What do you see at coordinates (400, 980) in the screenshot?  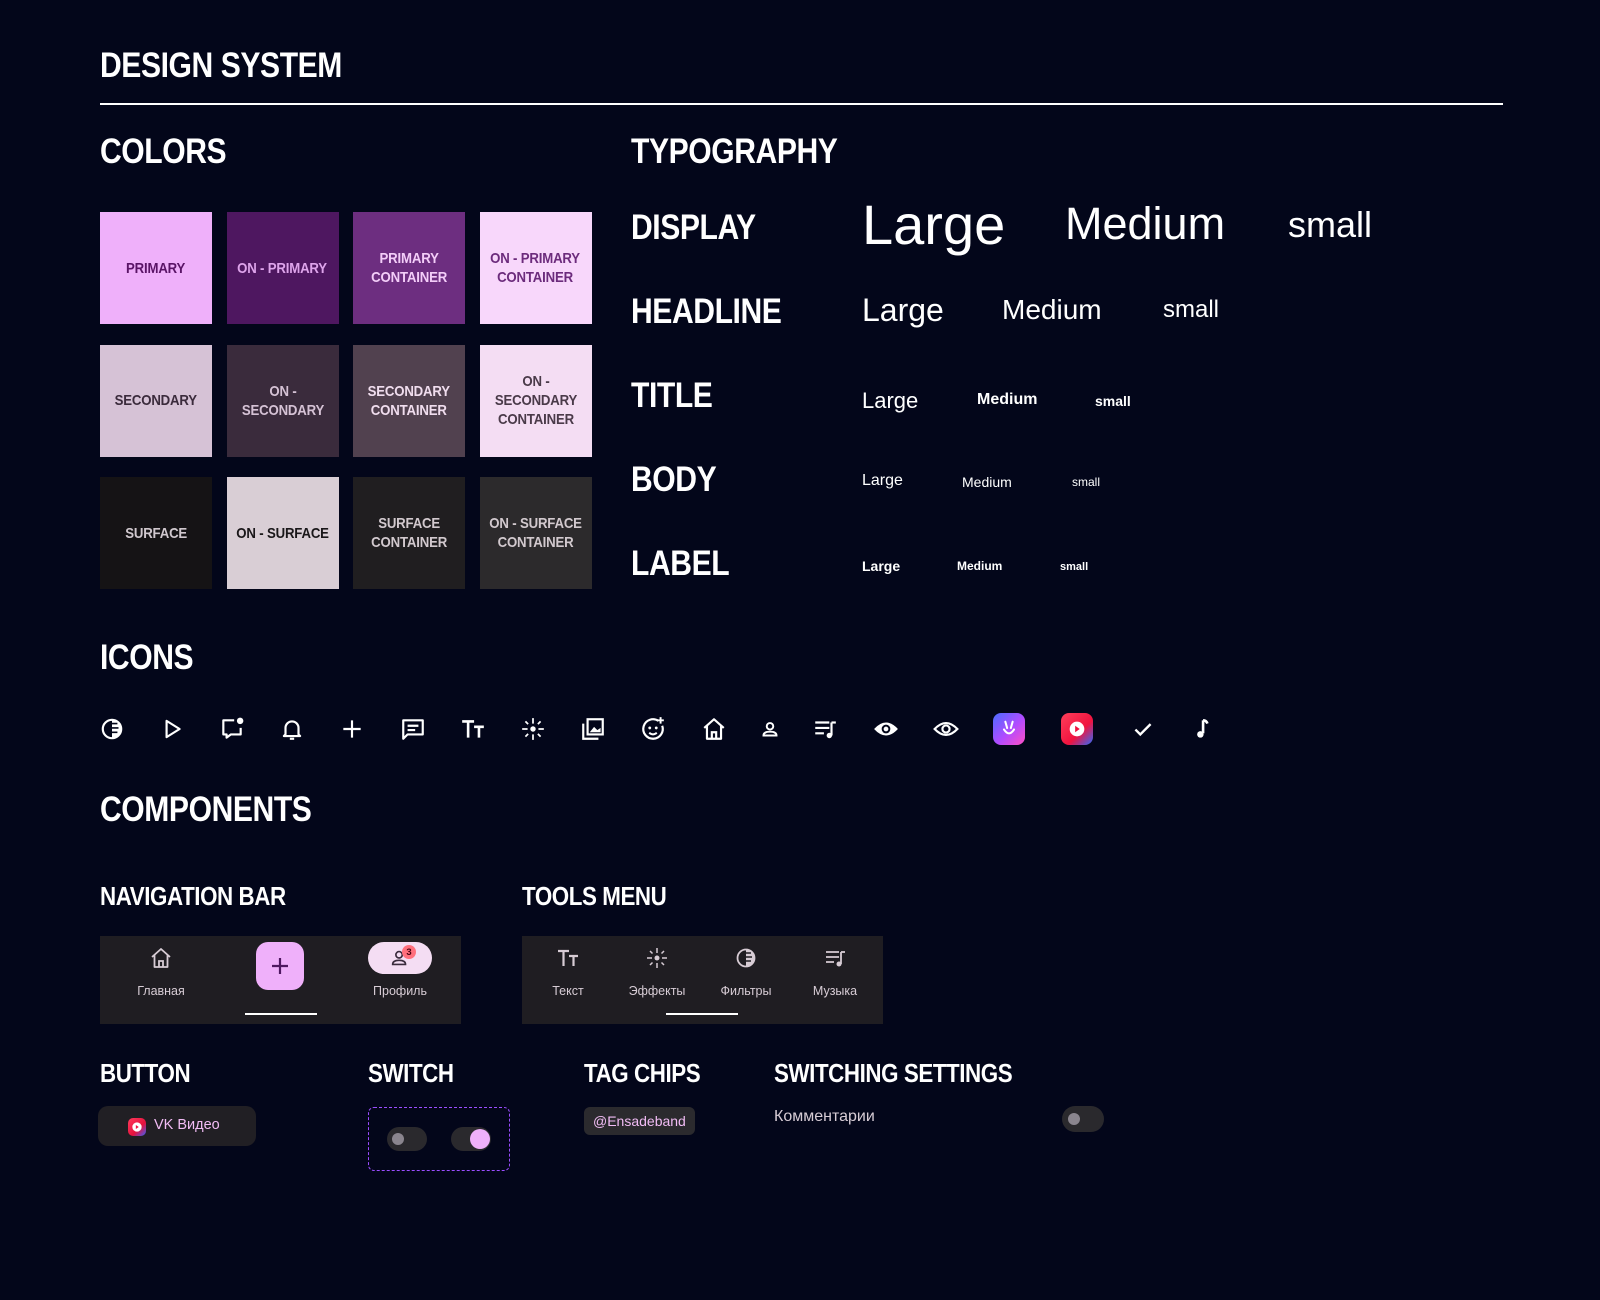 I see `nav-item-profile: 3 Профиль` at bounding box center [400, 980].